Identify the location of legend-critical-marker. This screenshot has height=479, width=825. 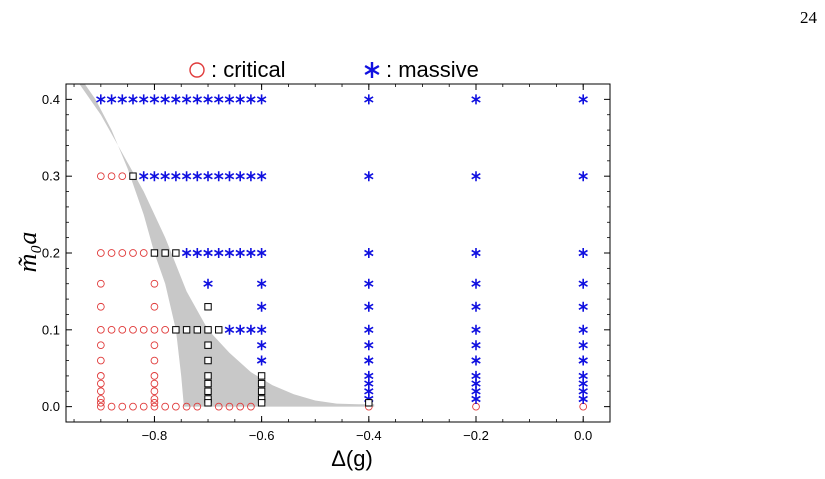
(197, 70).